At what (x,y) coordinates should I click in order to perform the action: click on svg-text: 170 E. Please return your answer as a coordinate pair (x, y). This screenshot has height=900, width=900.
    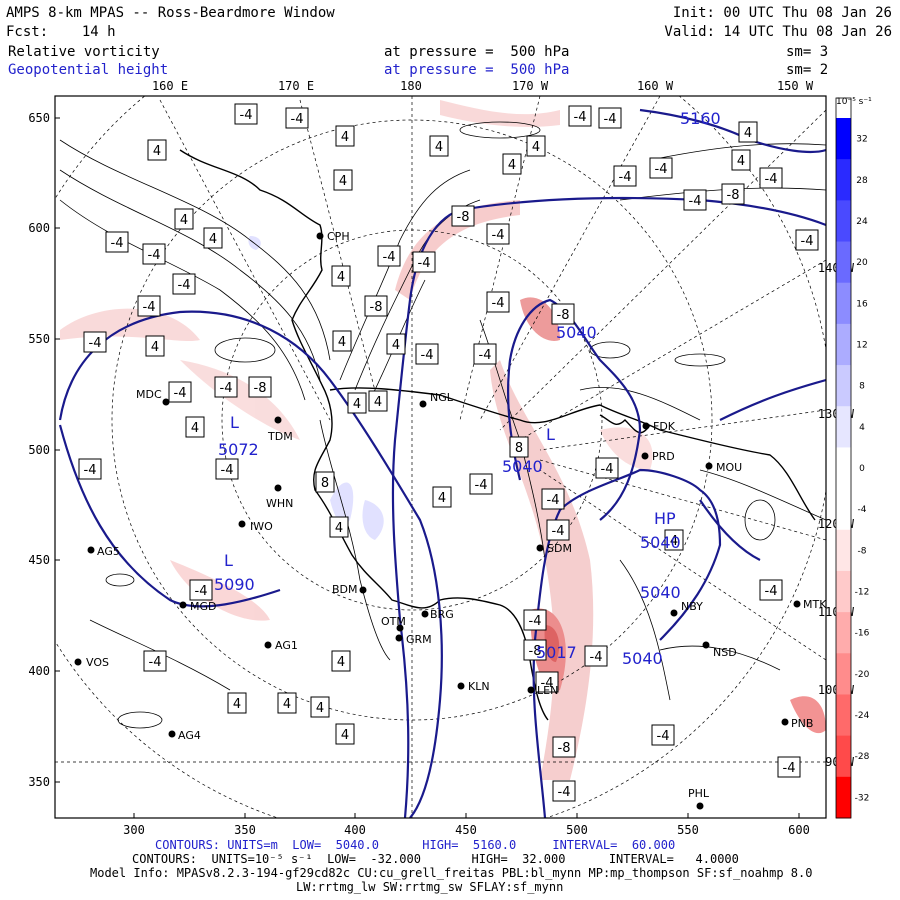
    Looking at the image, I should click on (296, 86).